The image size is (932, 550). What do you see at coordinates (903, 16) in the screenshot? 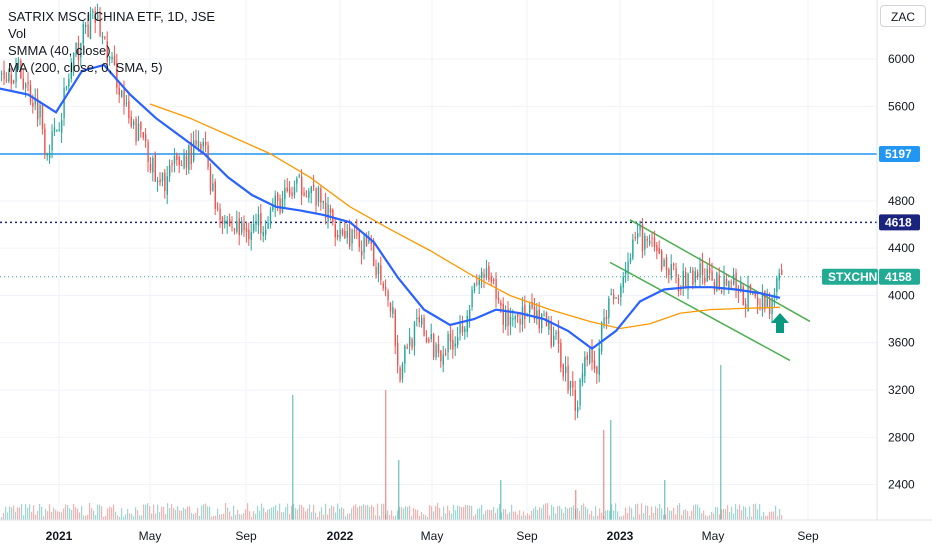
I see `currency-button: ZAC` at bounding box center [903, 16].